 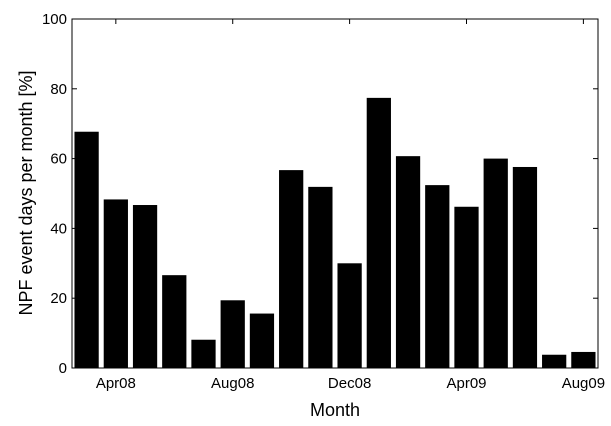 What do you see at coordinates (466, 383) in the screenshot?
I see `x-tick-label: Apr09` at bounding box center [466, 383].